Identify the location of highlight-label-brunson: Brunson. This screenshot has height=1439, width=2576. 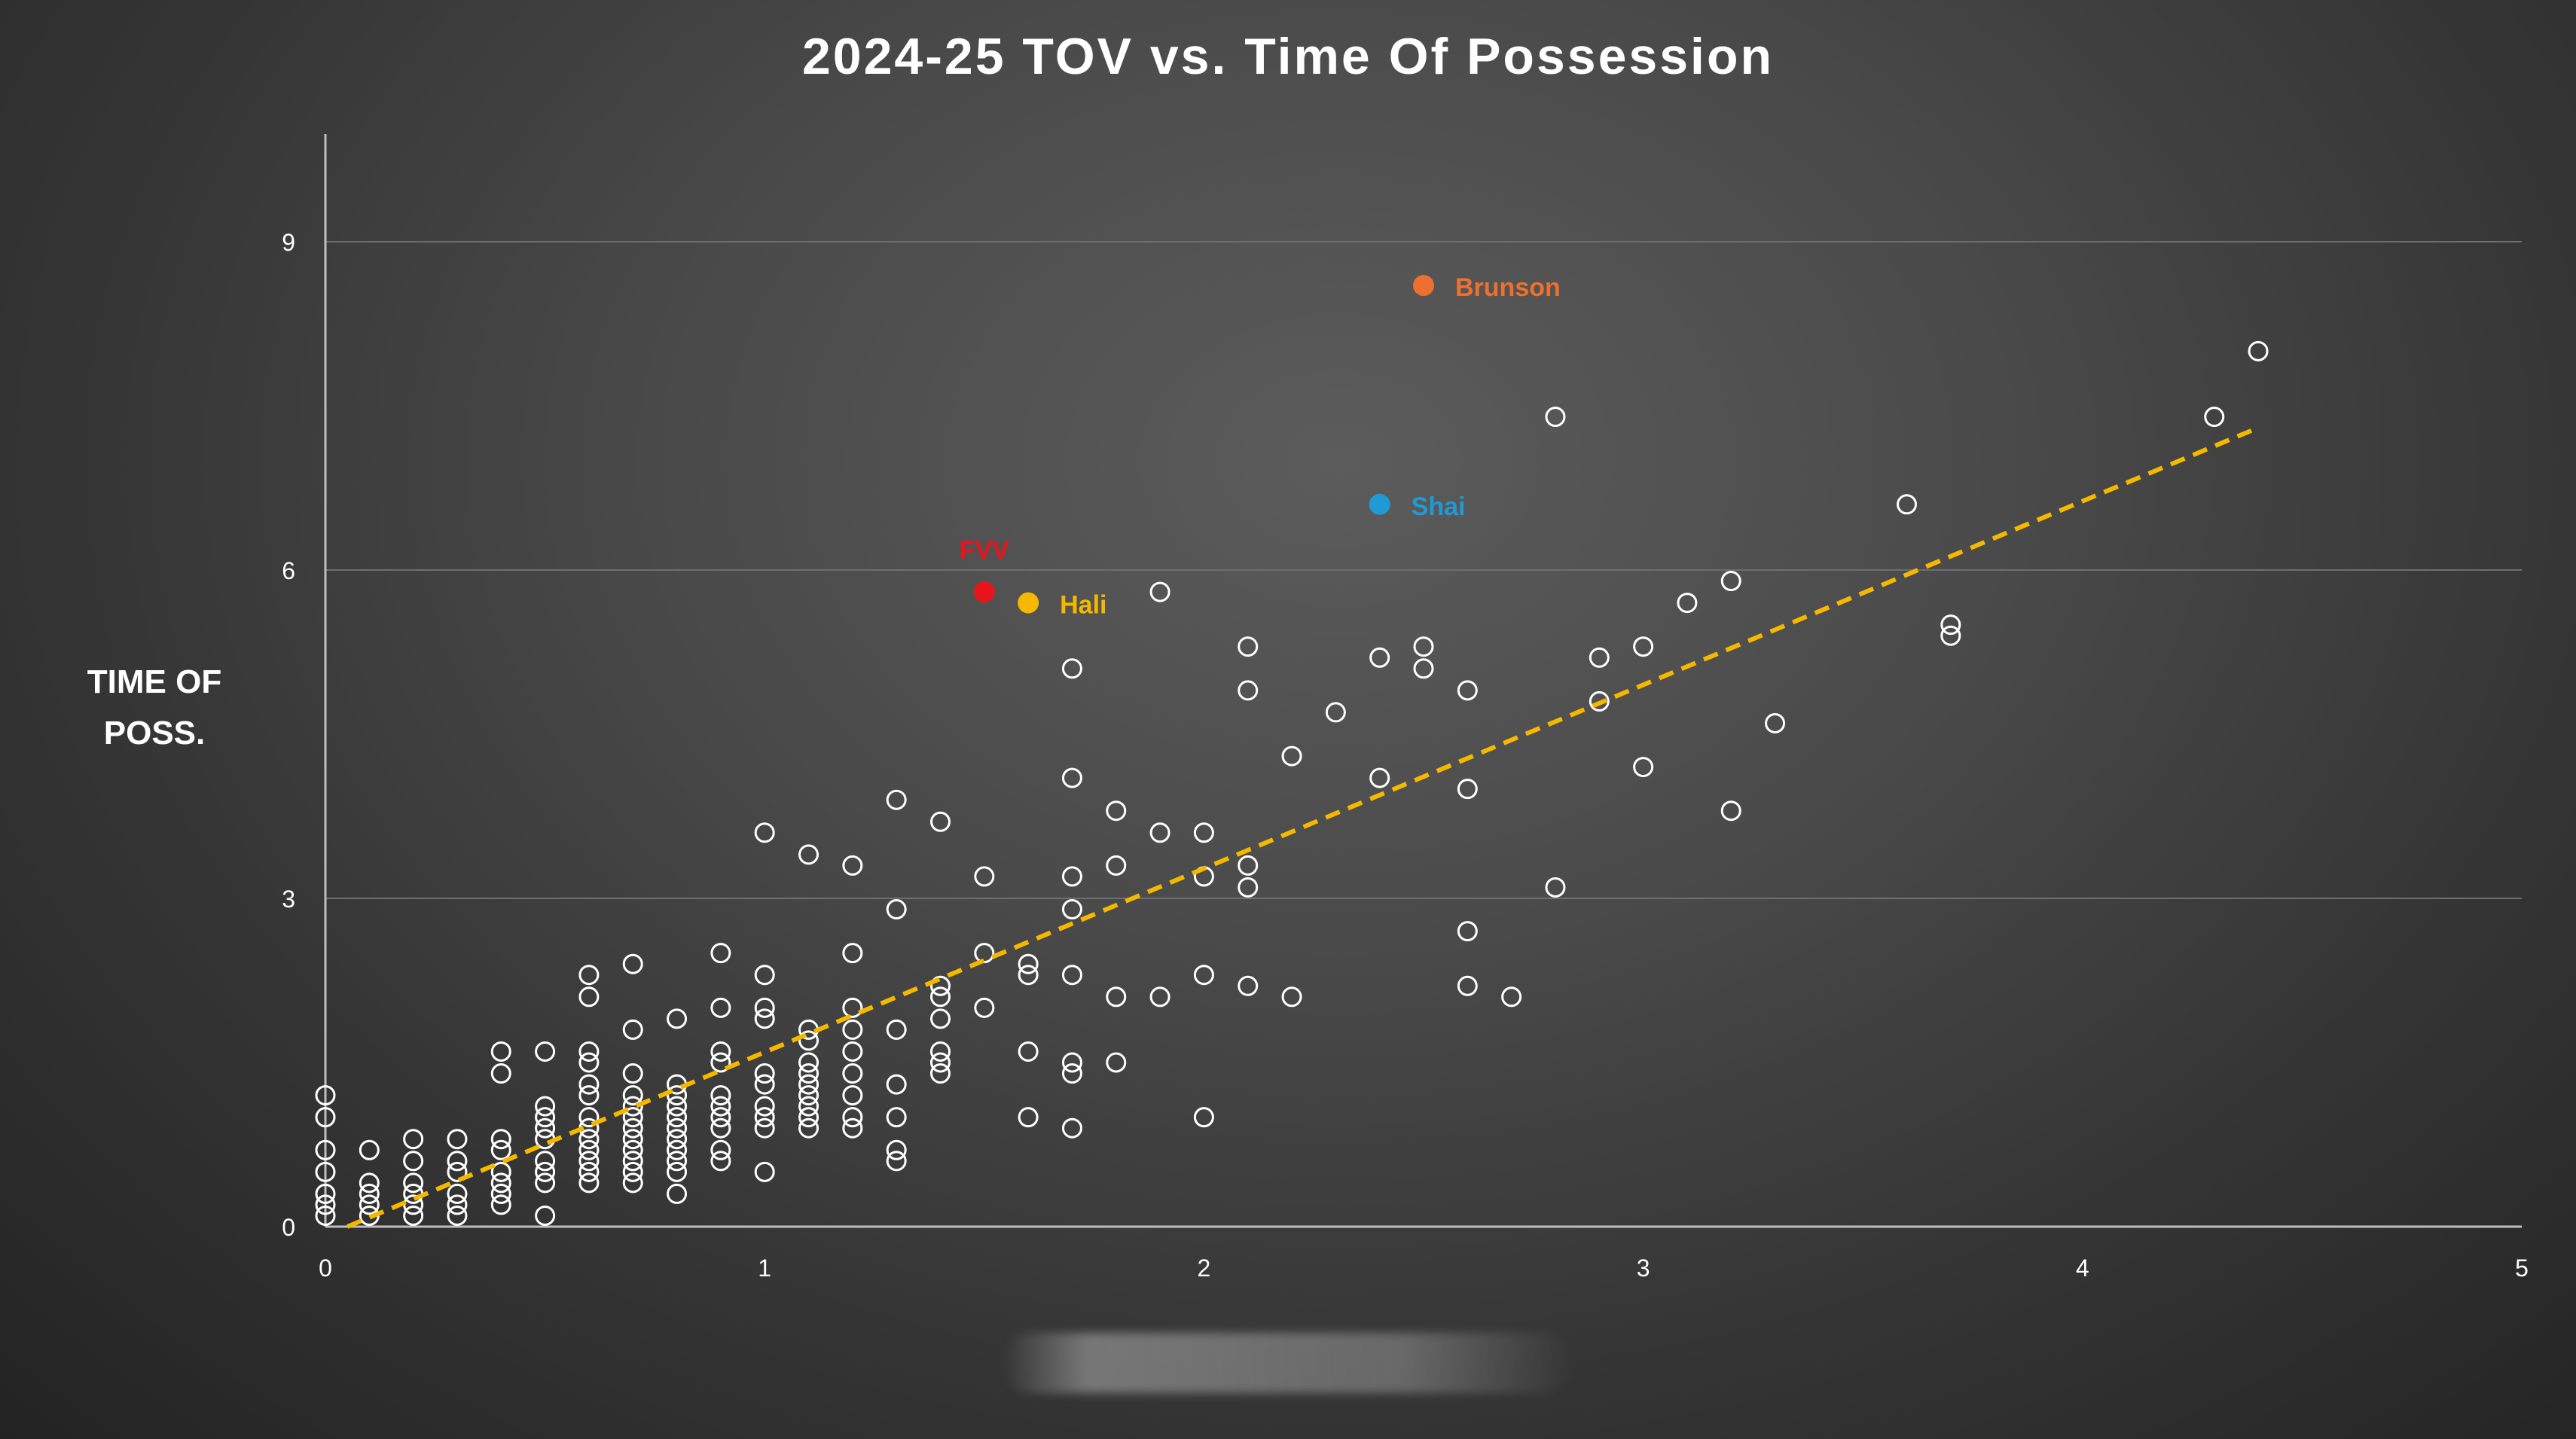
(1508, 287).